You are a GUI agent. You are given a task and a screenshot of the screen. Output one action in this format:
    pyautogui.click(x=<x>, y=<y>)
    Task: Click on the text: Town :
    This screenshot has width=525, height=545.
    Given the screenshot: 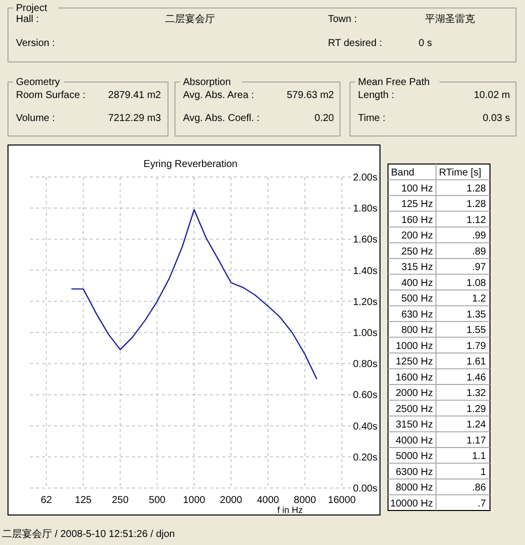 What is the action you would take?
    pyautogui.click(x=342, y=19)
    